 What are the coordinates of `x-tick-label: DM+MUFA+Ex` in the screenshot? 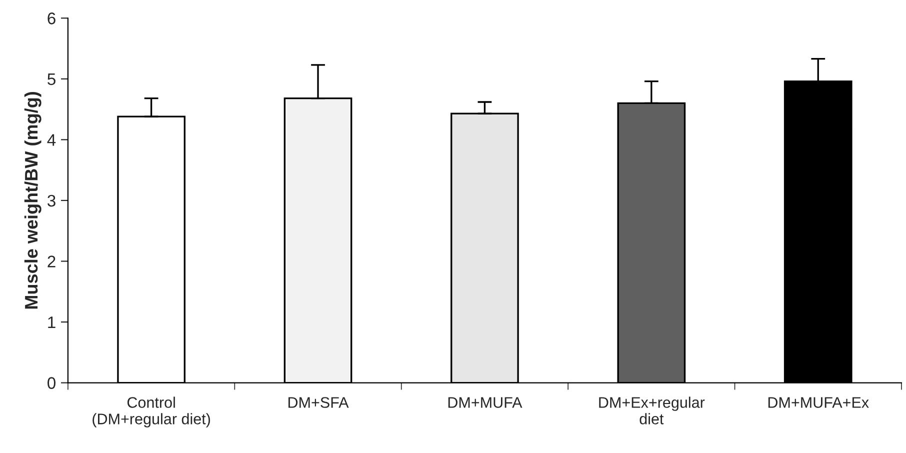 It's located at (818, 402).